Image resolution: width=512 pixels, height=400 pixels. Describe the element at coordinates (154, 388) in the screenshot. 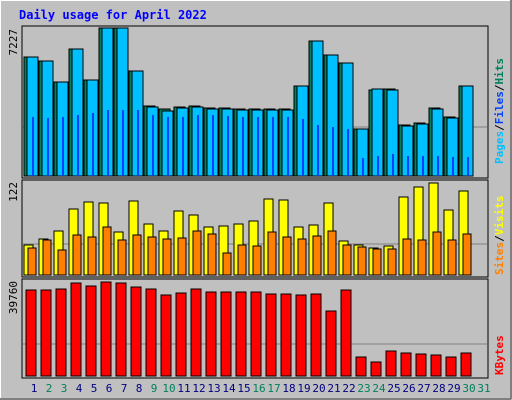

I see `day-label-9: 9` at that location.